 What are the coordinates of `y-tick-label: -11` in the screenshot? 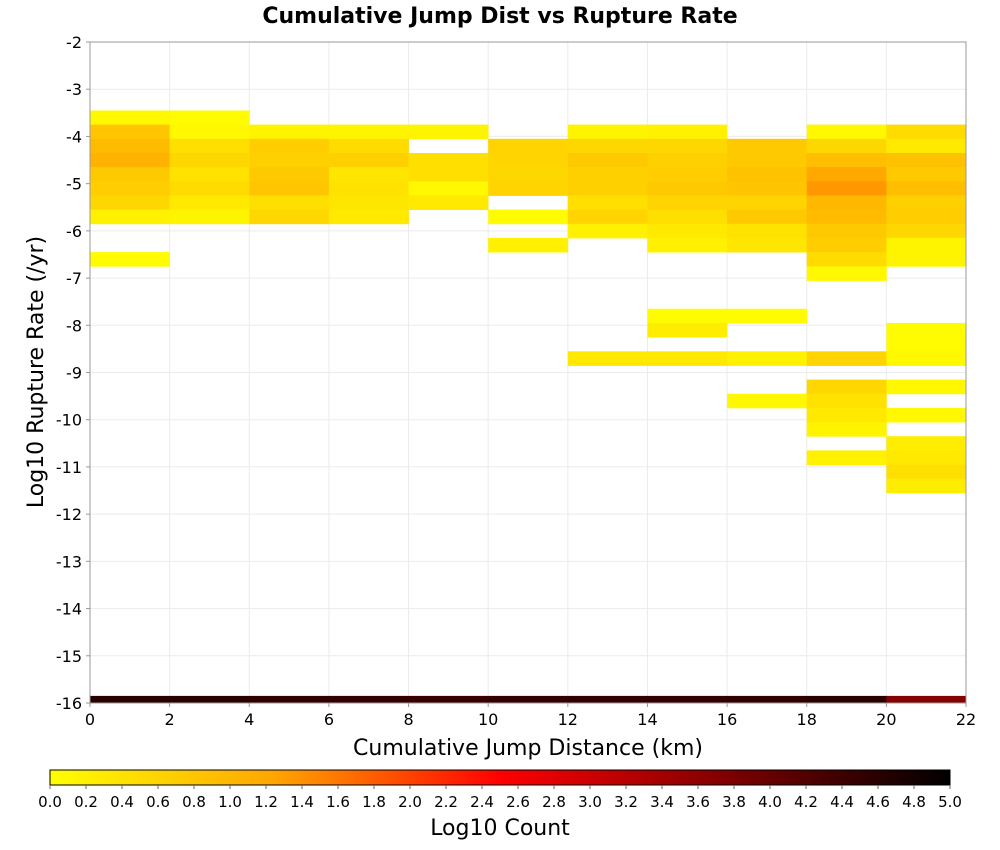 It's located at (69, 467).